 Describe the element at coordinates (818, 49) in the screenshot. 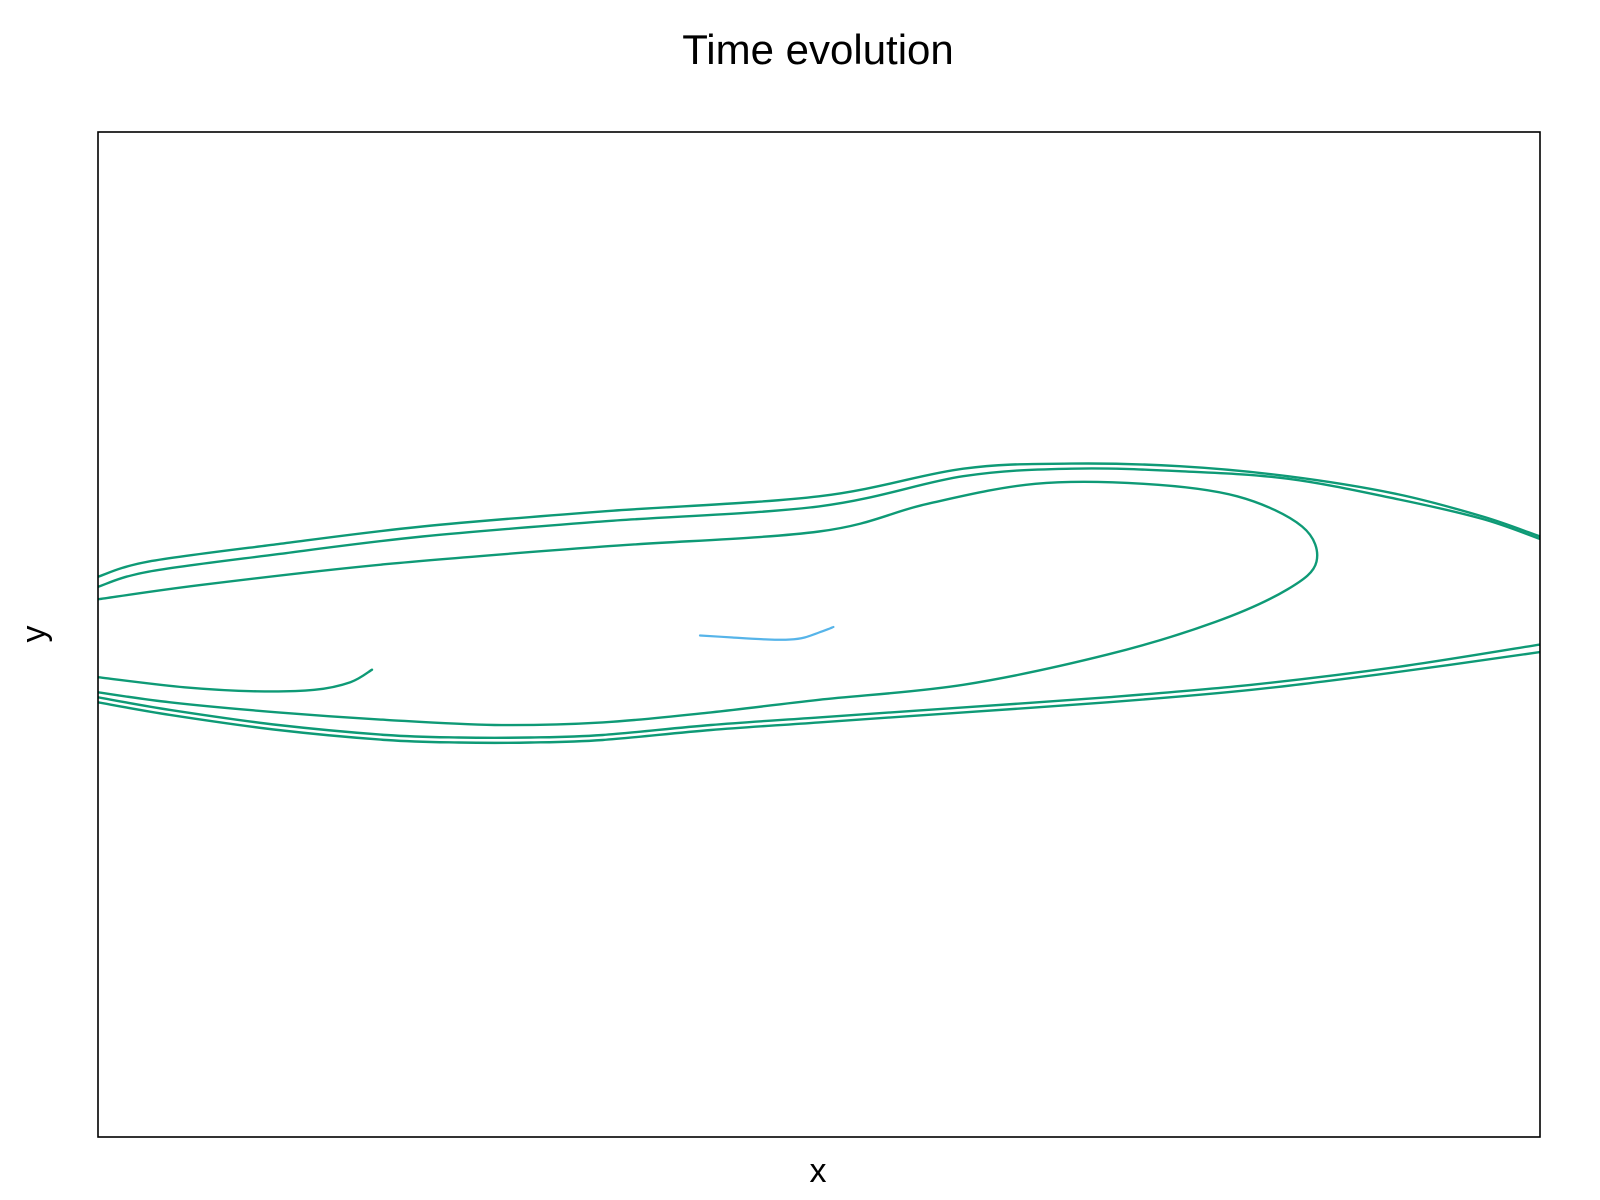

I see `chart-title: Time evolution` at that location.